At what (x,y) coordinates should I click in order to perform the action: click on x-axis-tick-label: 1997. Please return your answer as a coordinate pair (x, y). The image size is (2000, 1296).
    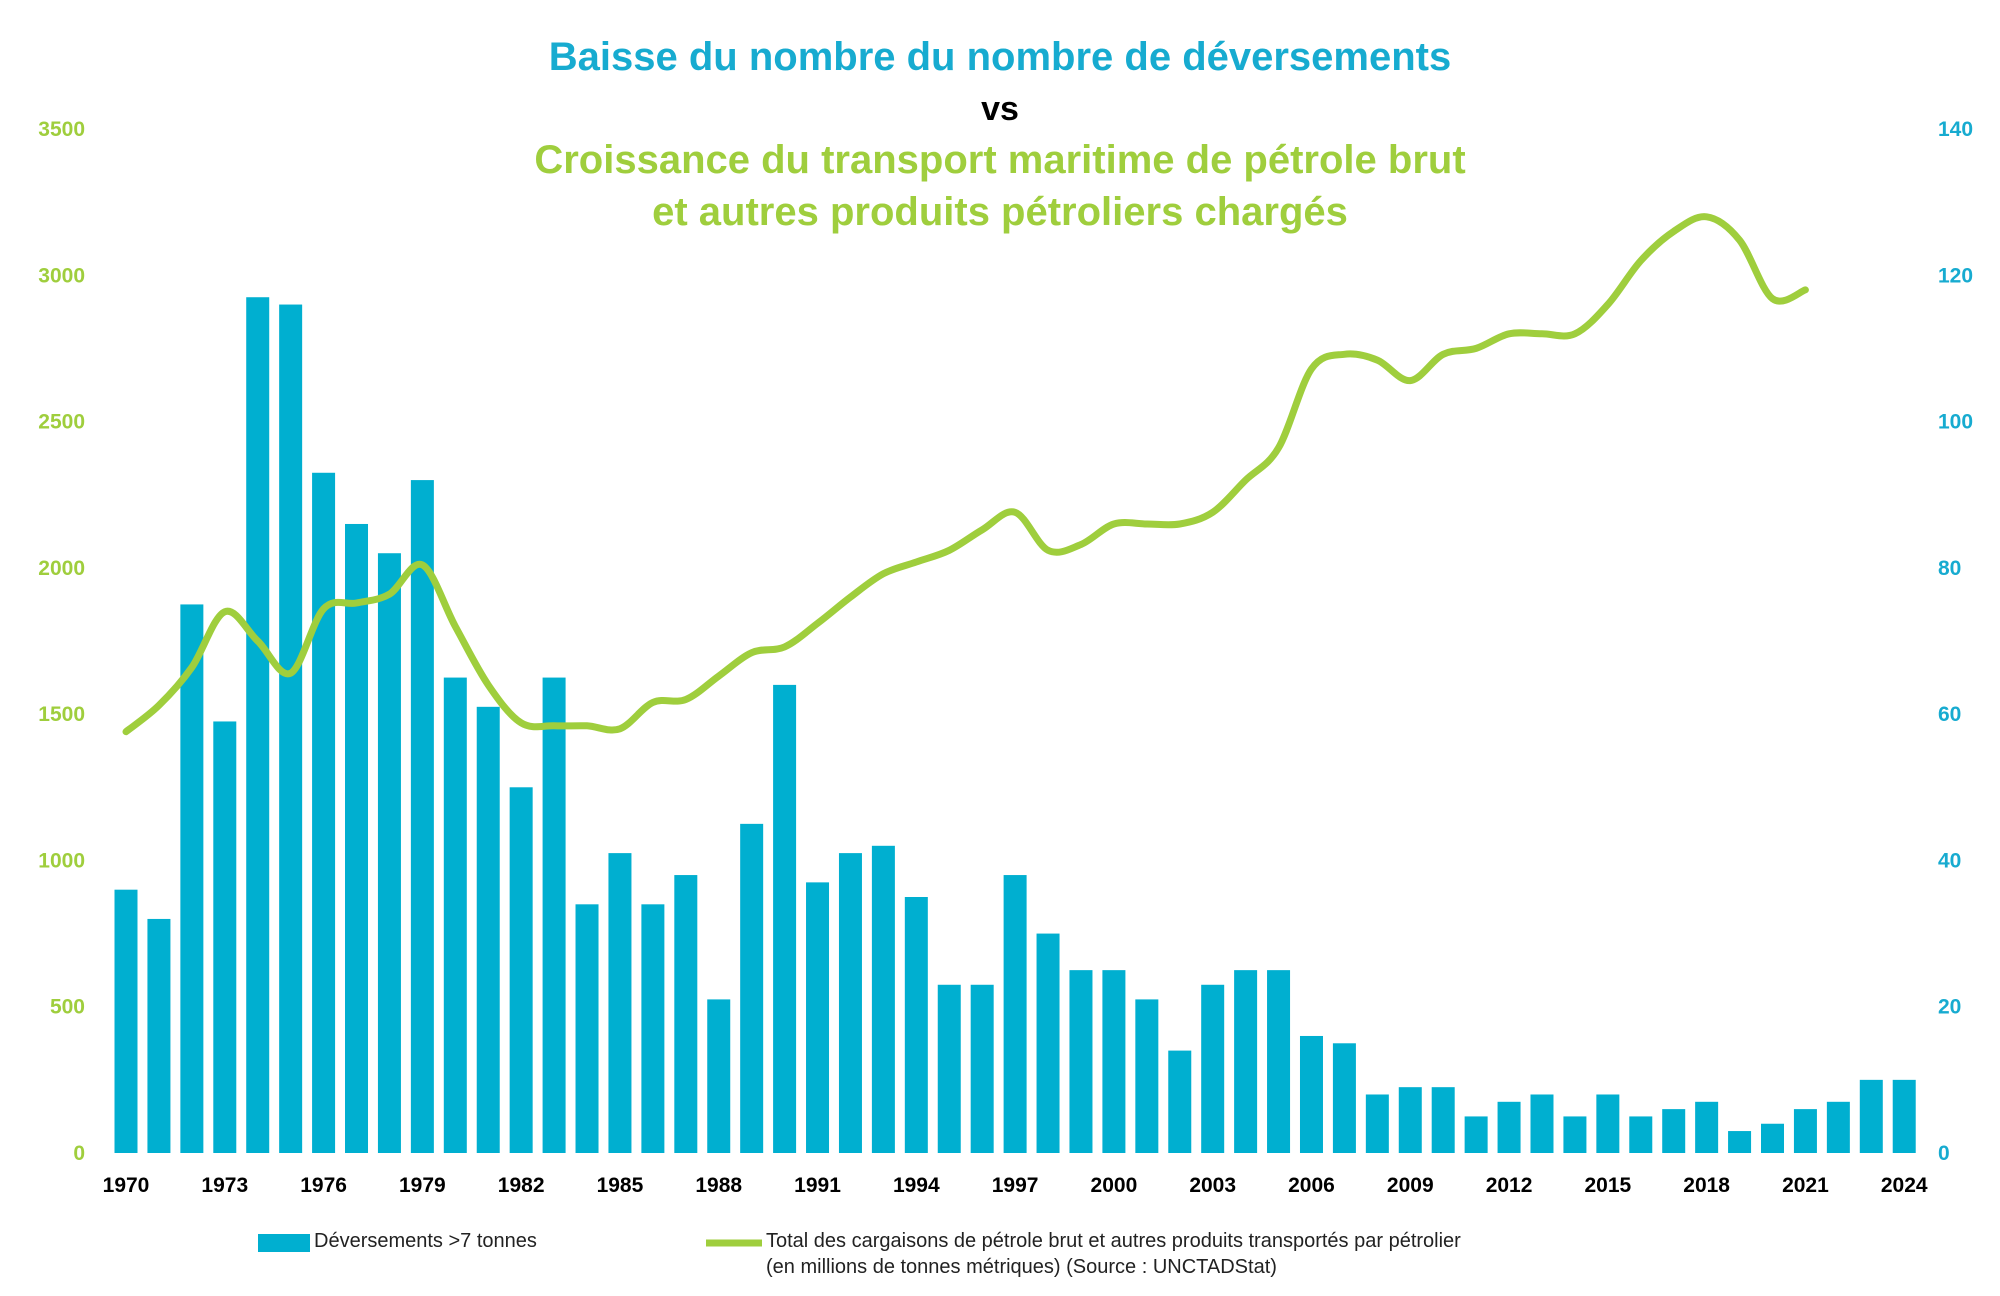
    Looking at the image, I should click on (1015, 1185).